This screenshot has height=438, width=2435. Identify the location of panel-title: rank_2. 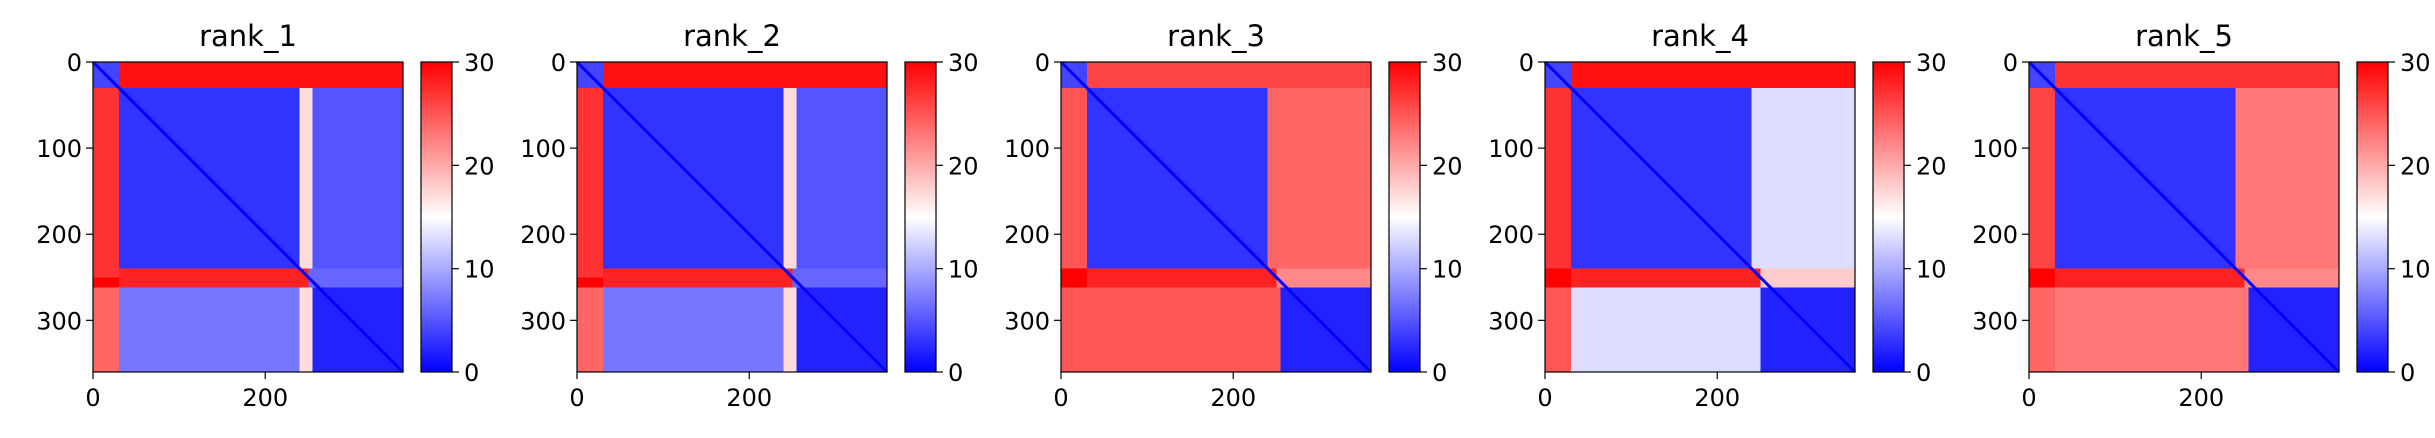
(732, 36).